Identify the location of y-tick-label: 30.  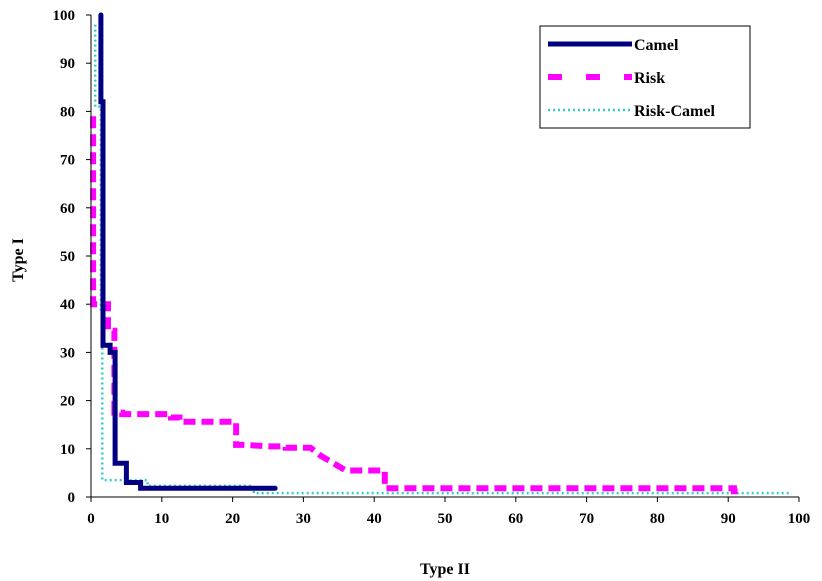
(67, 353).